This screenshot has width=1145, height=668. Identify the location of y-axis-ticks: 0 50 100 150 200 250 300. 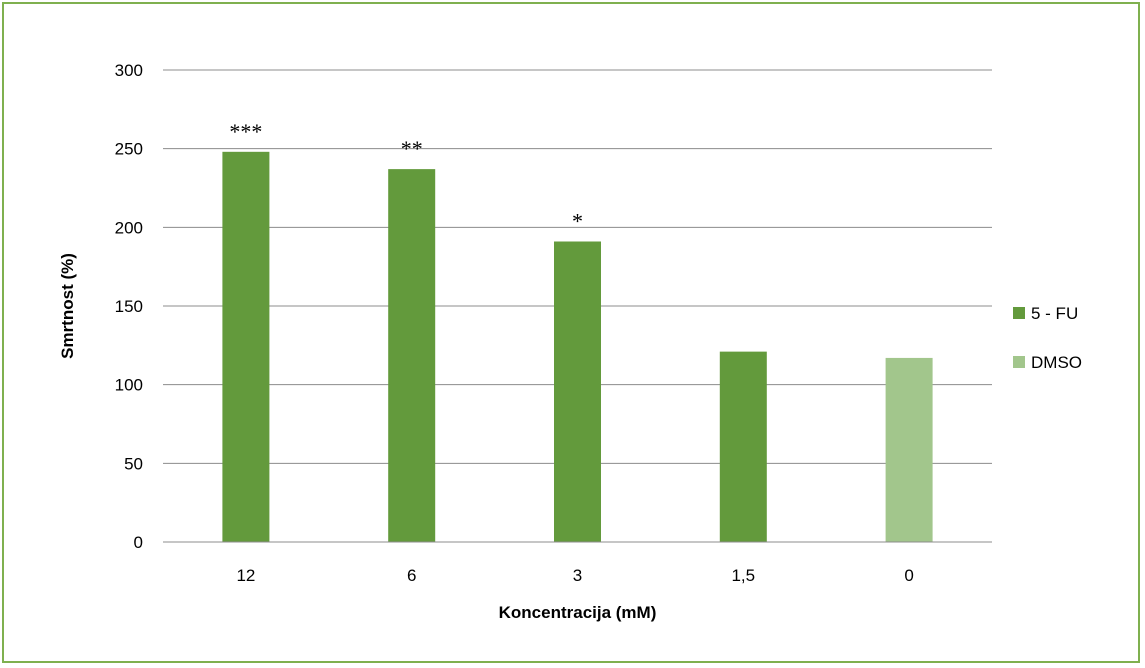
(129, 306).